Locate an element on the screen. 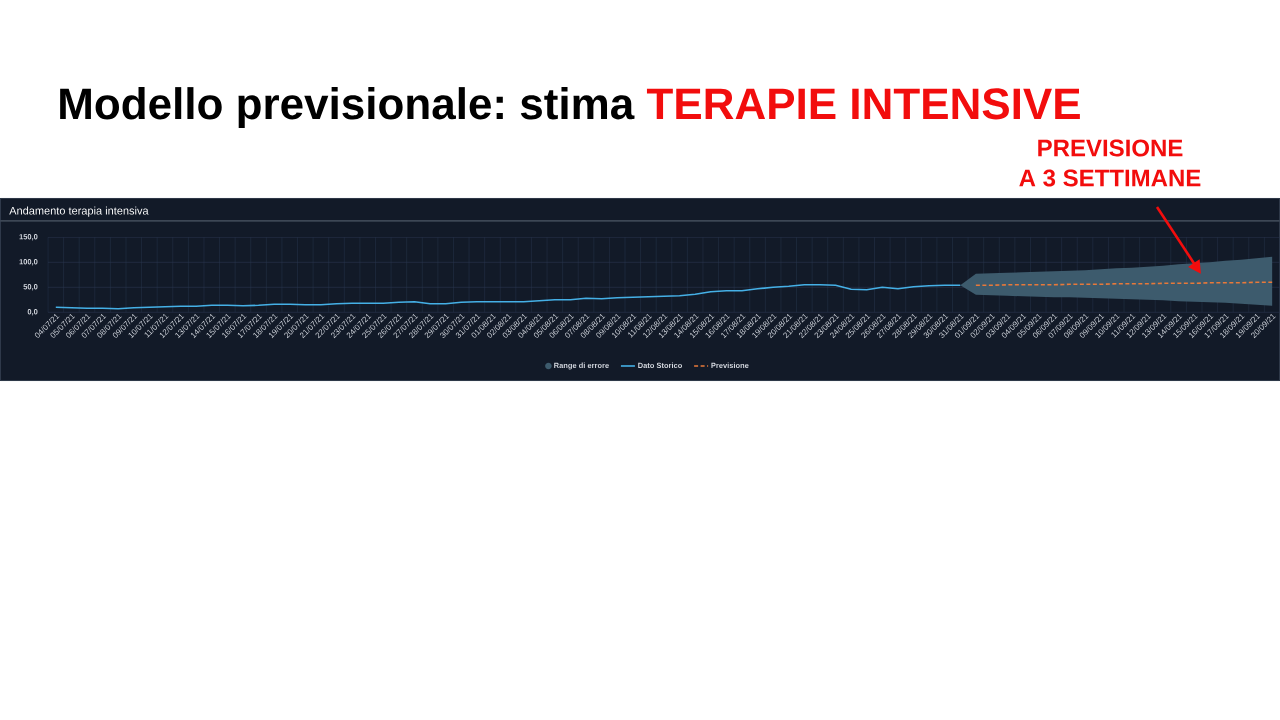 The width and height of the screenshot is (1280, 720). chart-subtitle: Andamento terapia intensiva is located at coordinates (79, 211).